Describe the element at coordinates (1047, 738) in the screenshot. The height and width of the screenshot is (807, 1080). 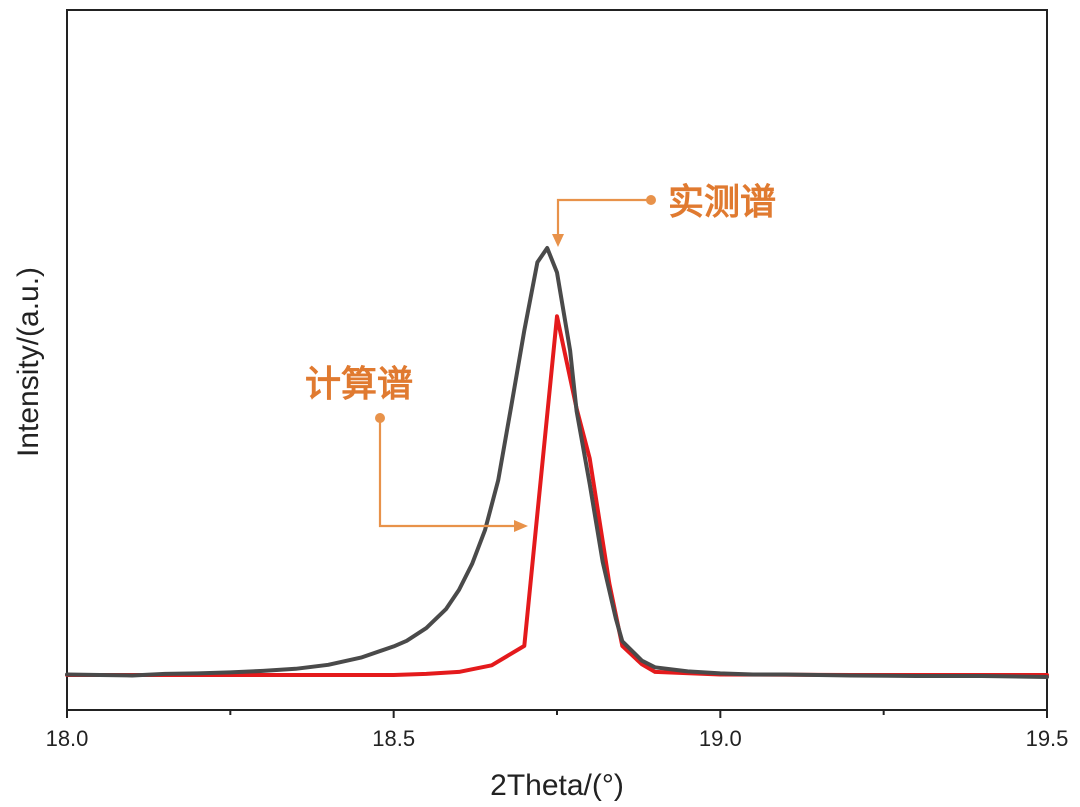
I see `x-tick-label: 19.5` at that location.